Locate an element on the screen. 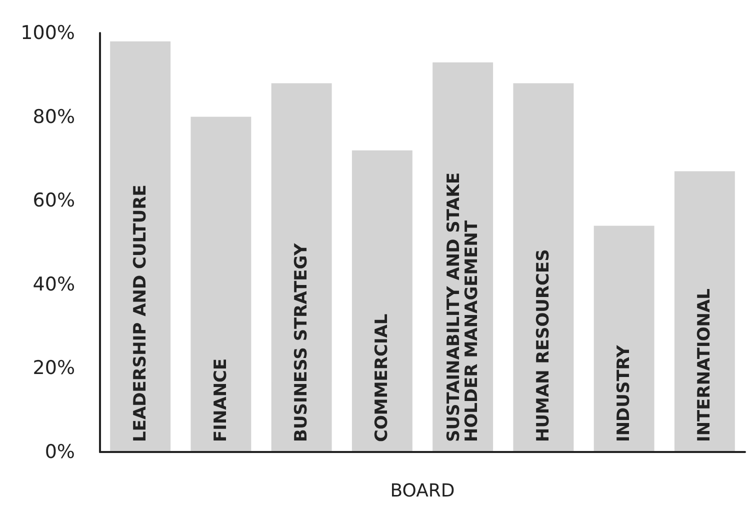  x-tick-label: LEADERSHIP AND CULTURE is located at coordinates (140, 313).